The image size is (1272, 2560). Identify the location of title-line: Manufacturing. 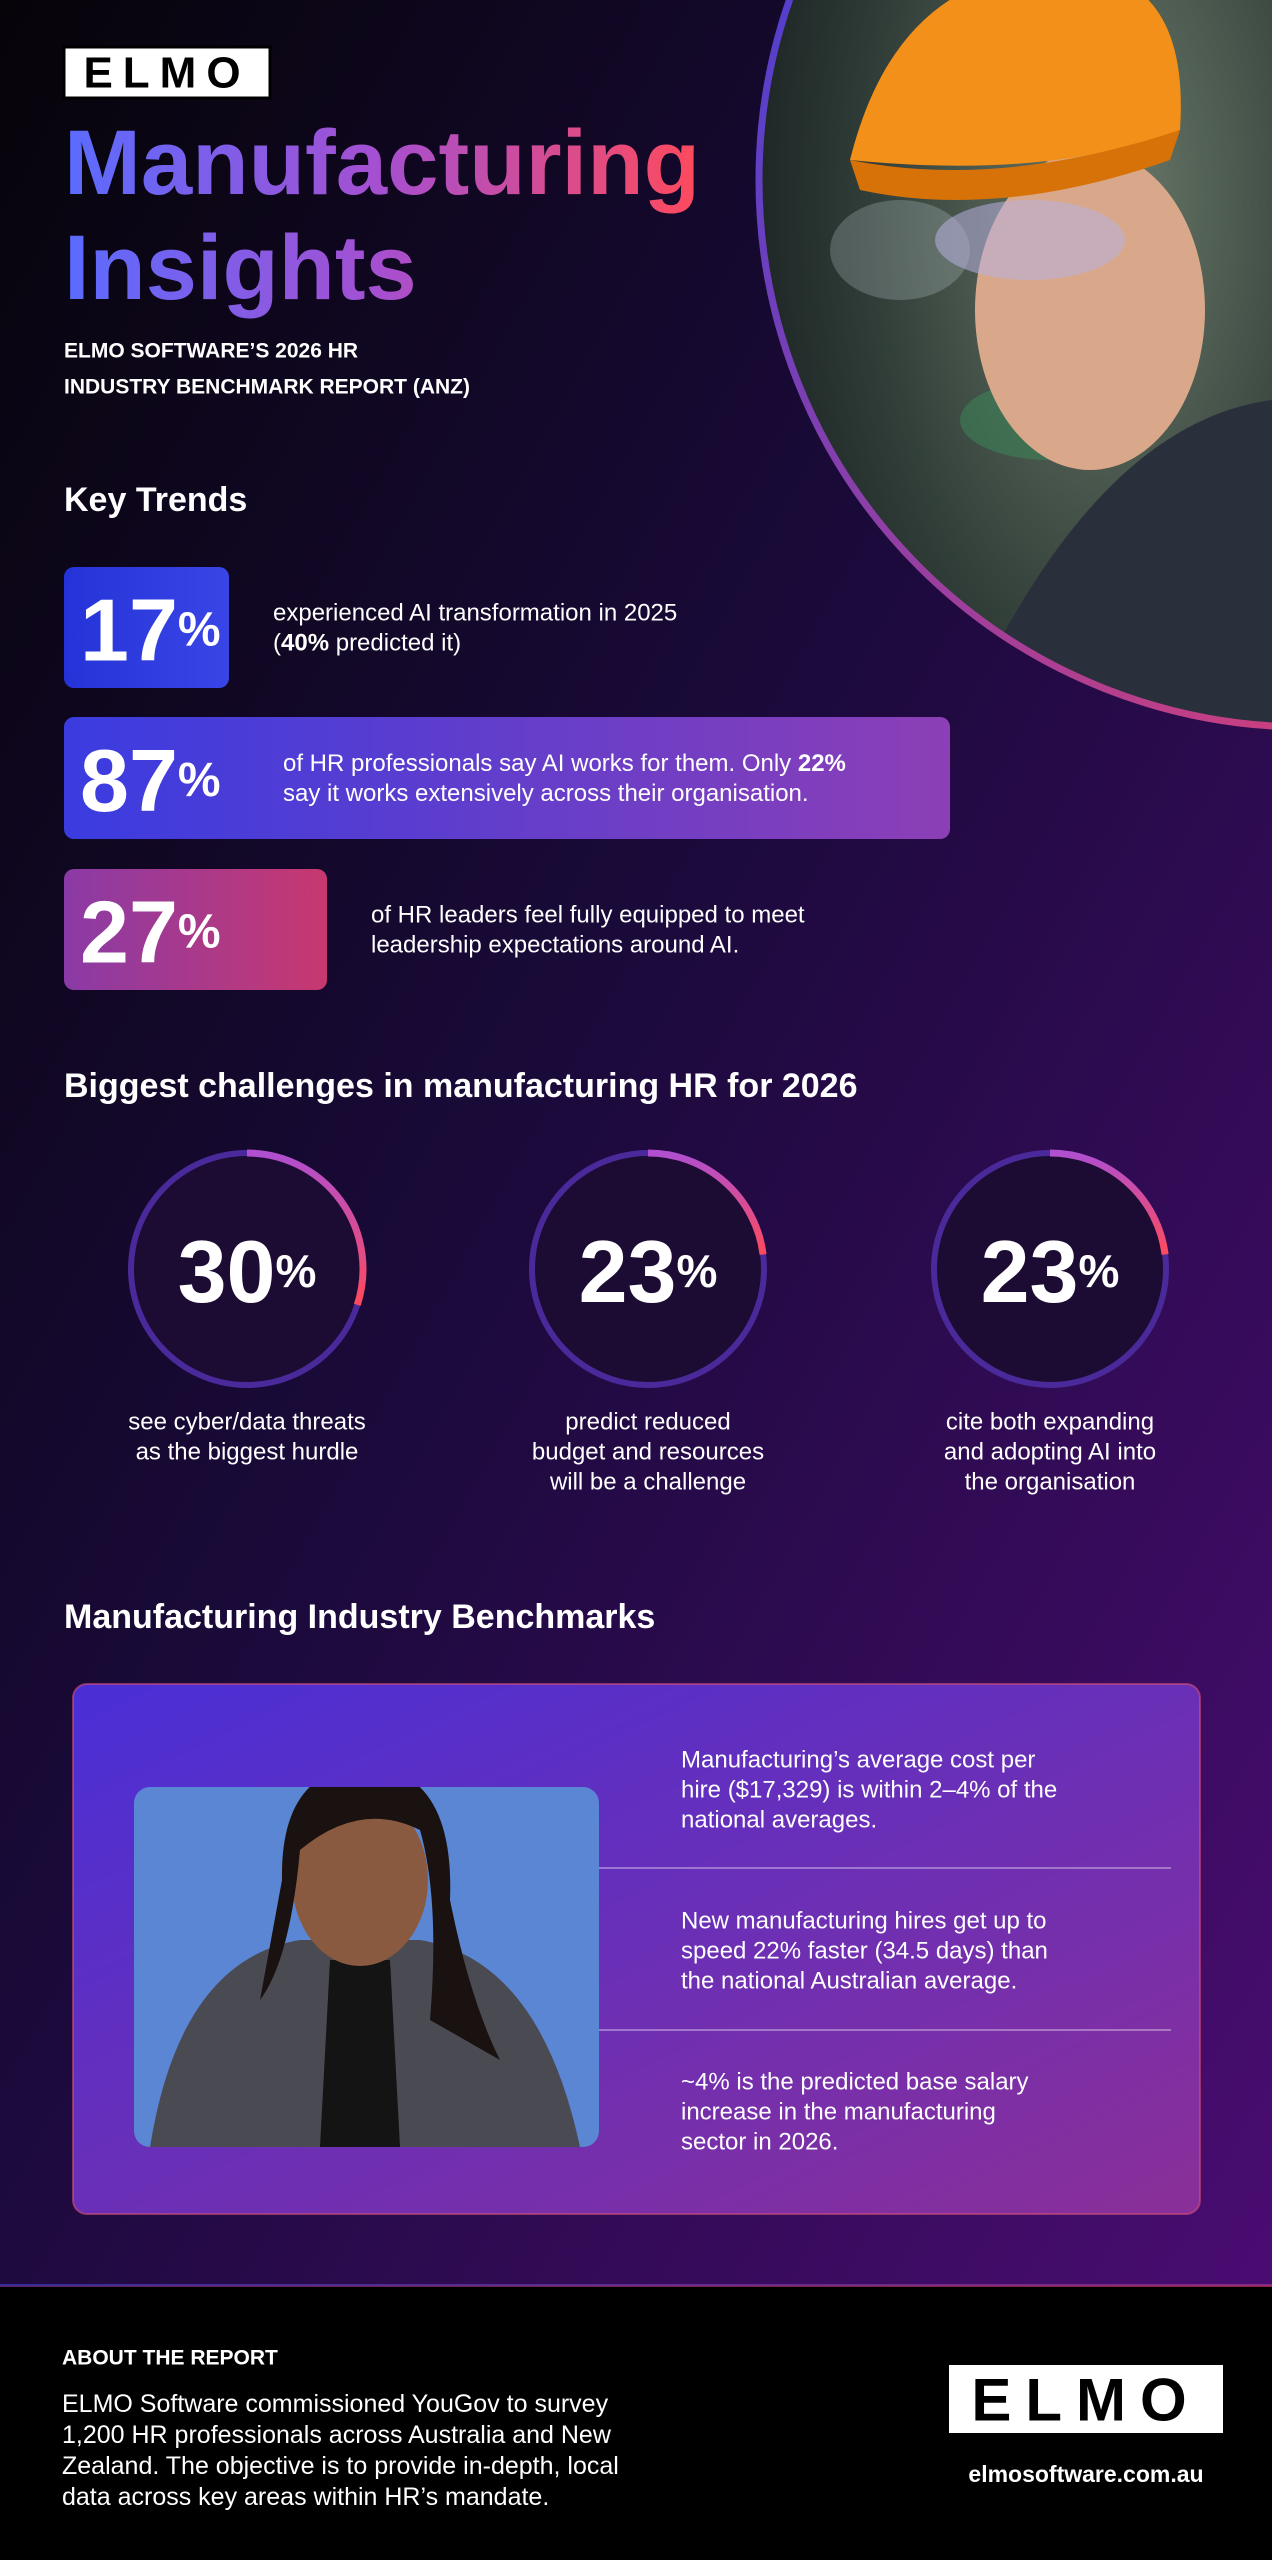
(382, 163).